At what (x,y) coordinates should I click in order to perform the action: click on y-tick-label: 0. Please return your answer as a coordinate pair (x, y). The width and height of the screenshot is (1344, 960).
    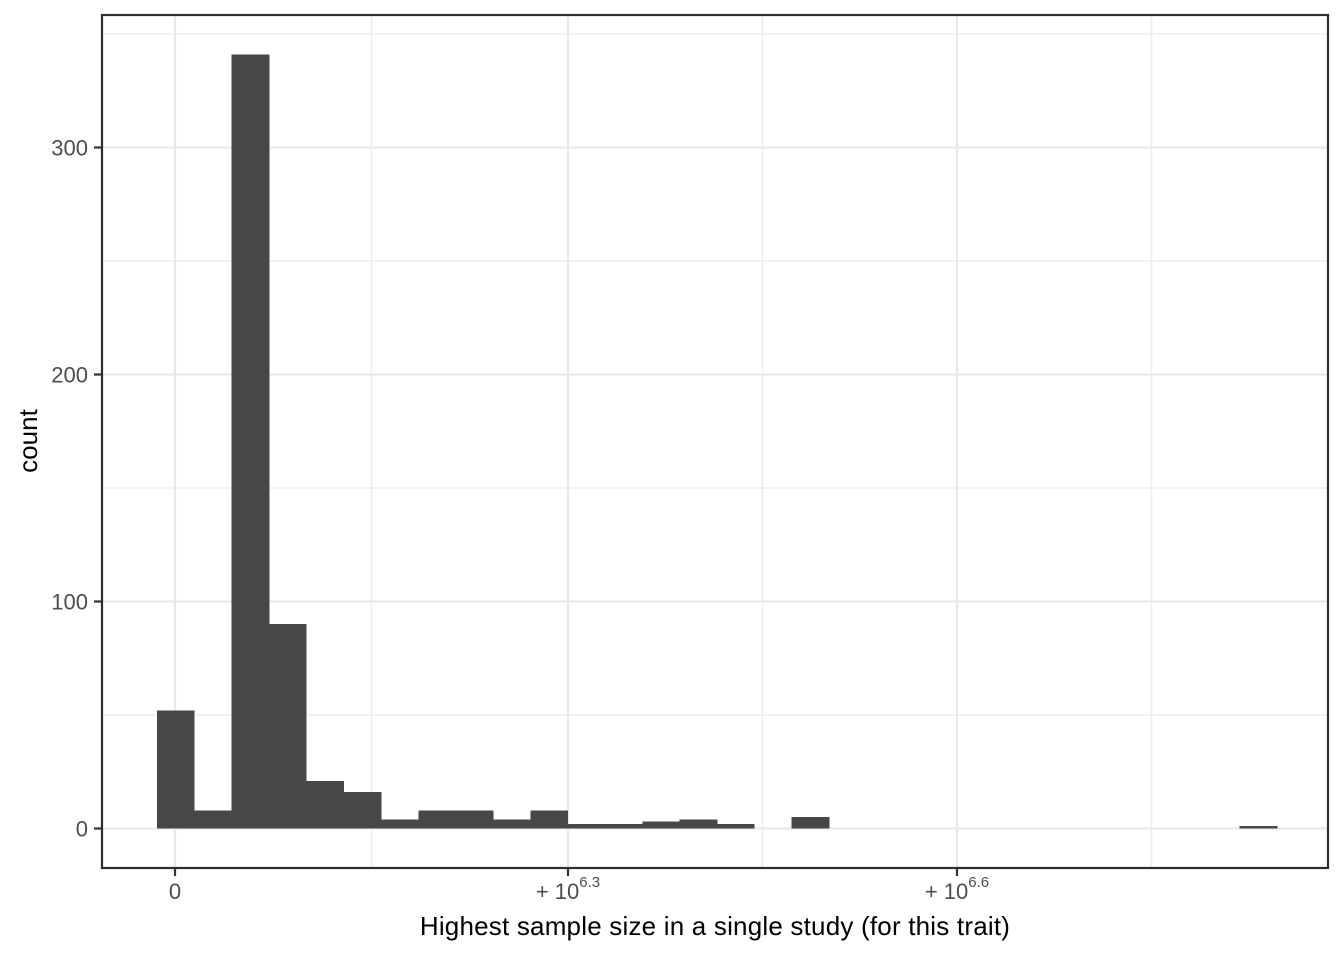
    Looking at the image, I should click on (82, 829).